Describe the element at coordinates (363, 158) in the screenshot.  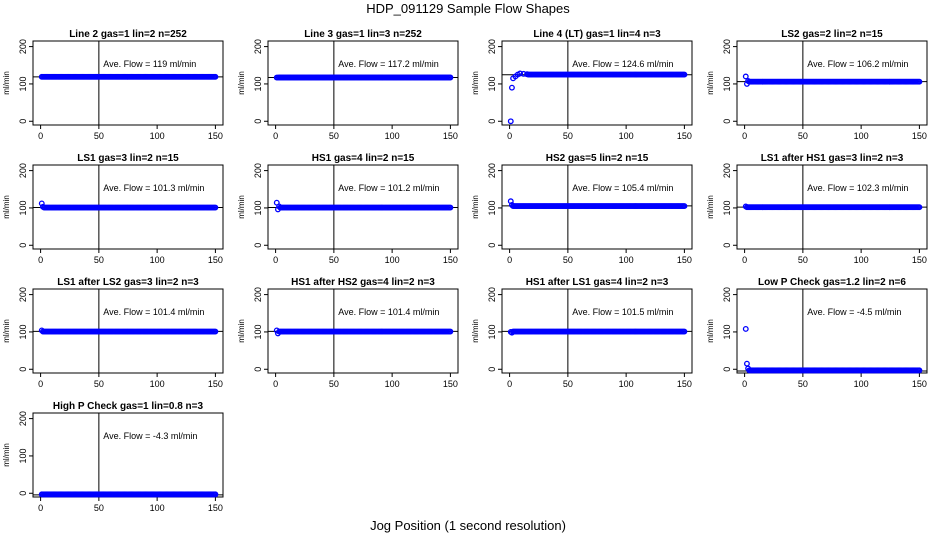
I see `panel-title: HS1 gas=4 lin=2 n=15` at that location.